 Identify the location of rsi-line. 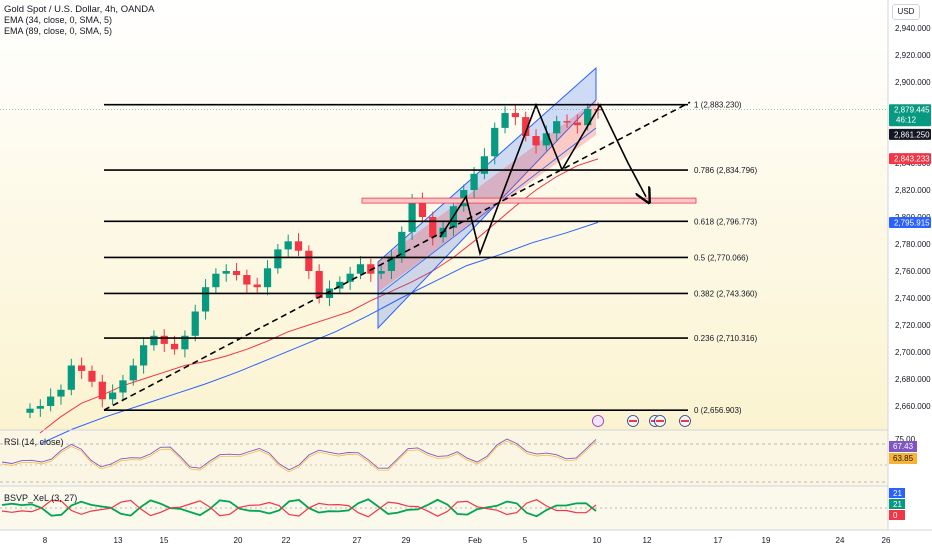
(299, 454).